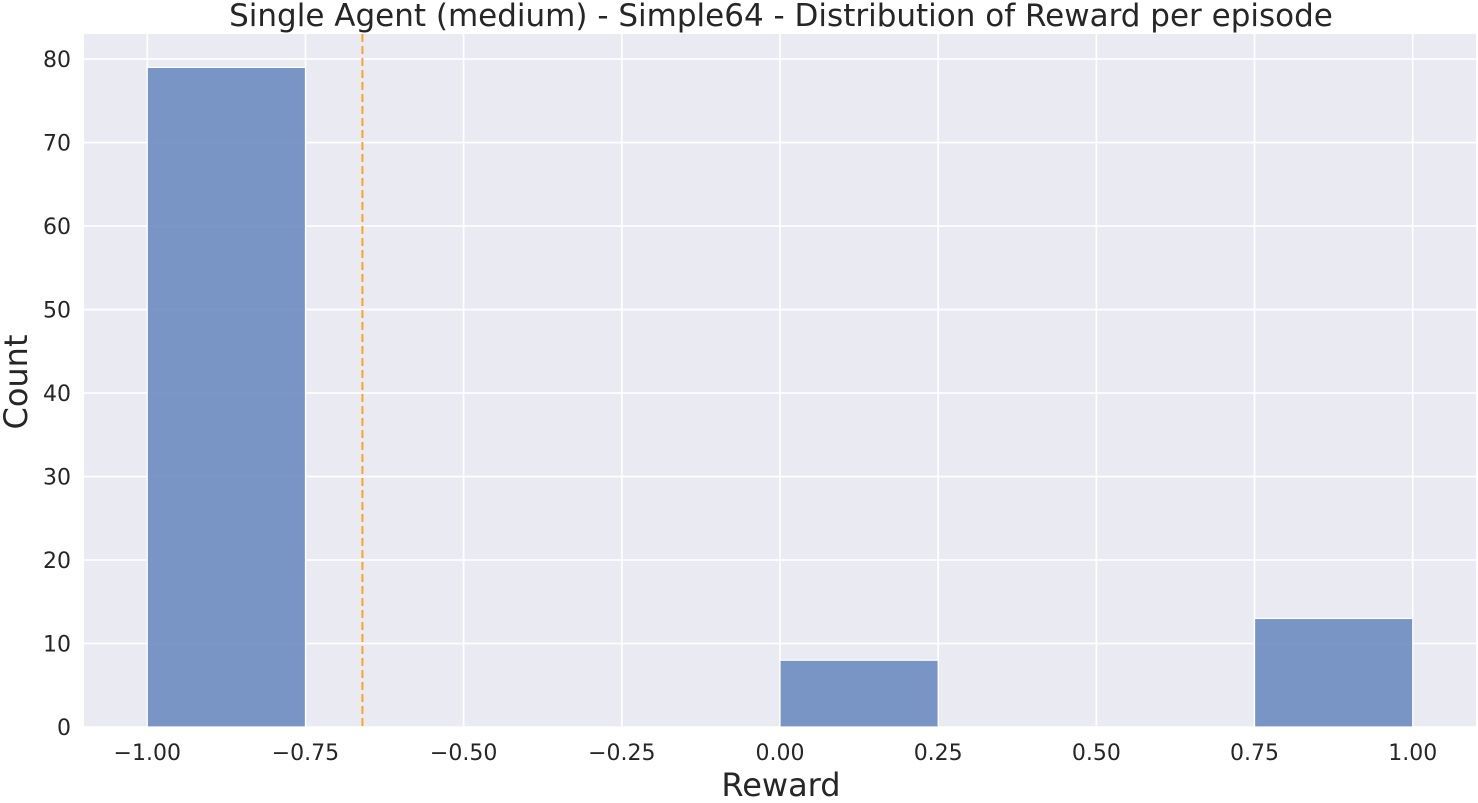 The image size is (1478, 803). I want to click on y-tick-label: 40, so click(57, 394).